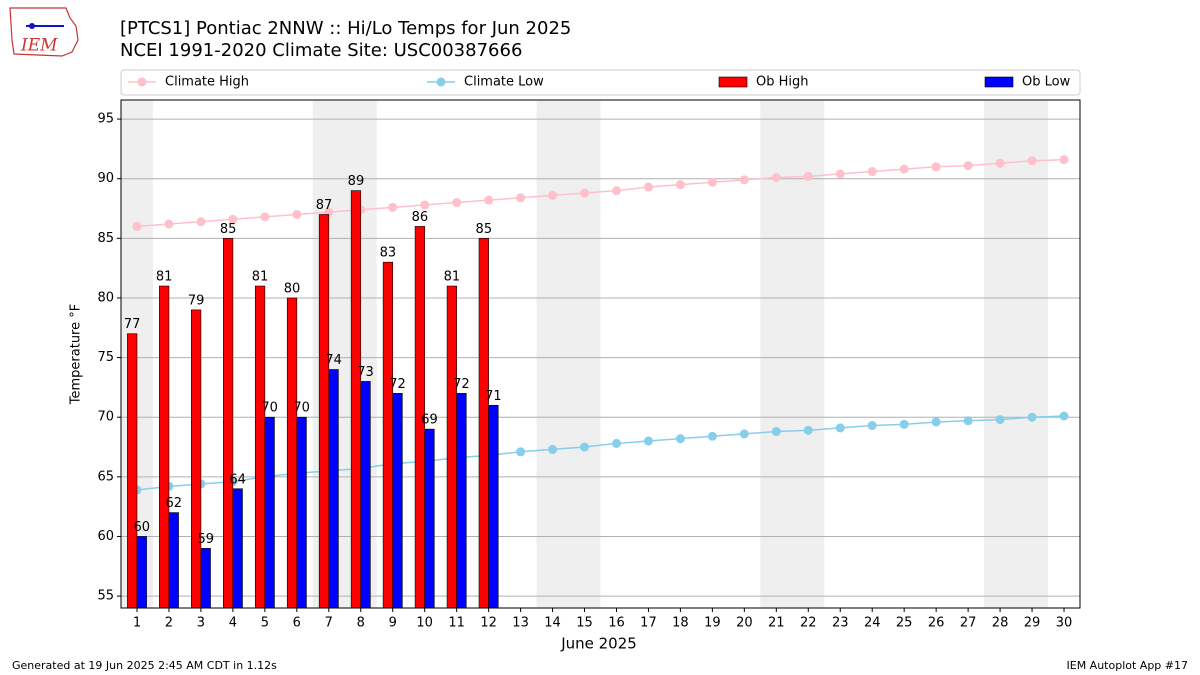  What do you see at coordinates (598, 644) in the screenshot?
I see `x-axis-label: June 2025` at bounding box center [598, 644].